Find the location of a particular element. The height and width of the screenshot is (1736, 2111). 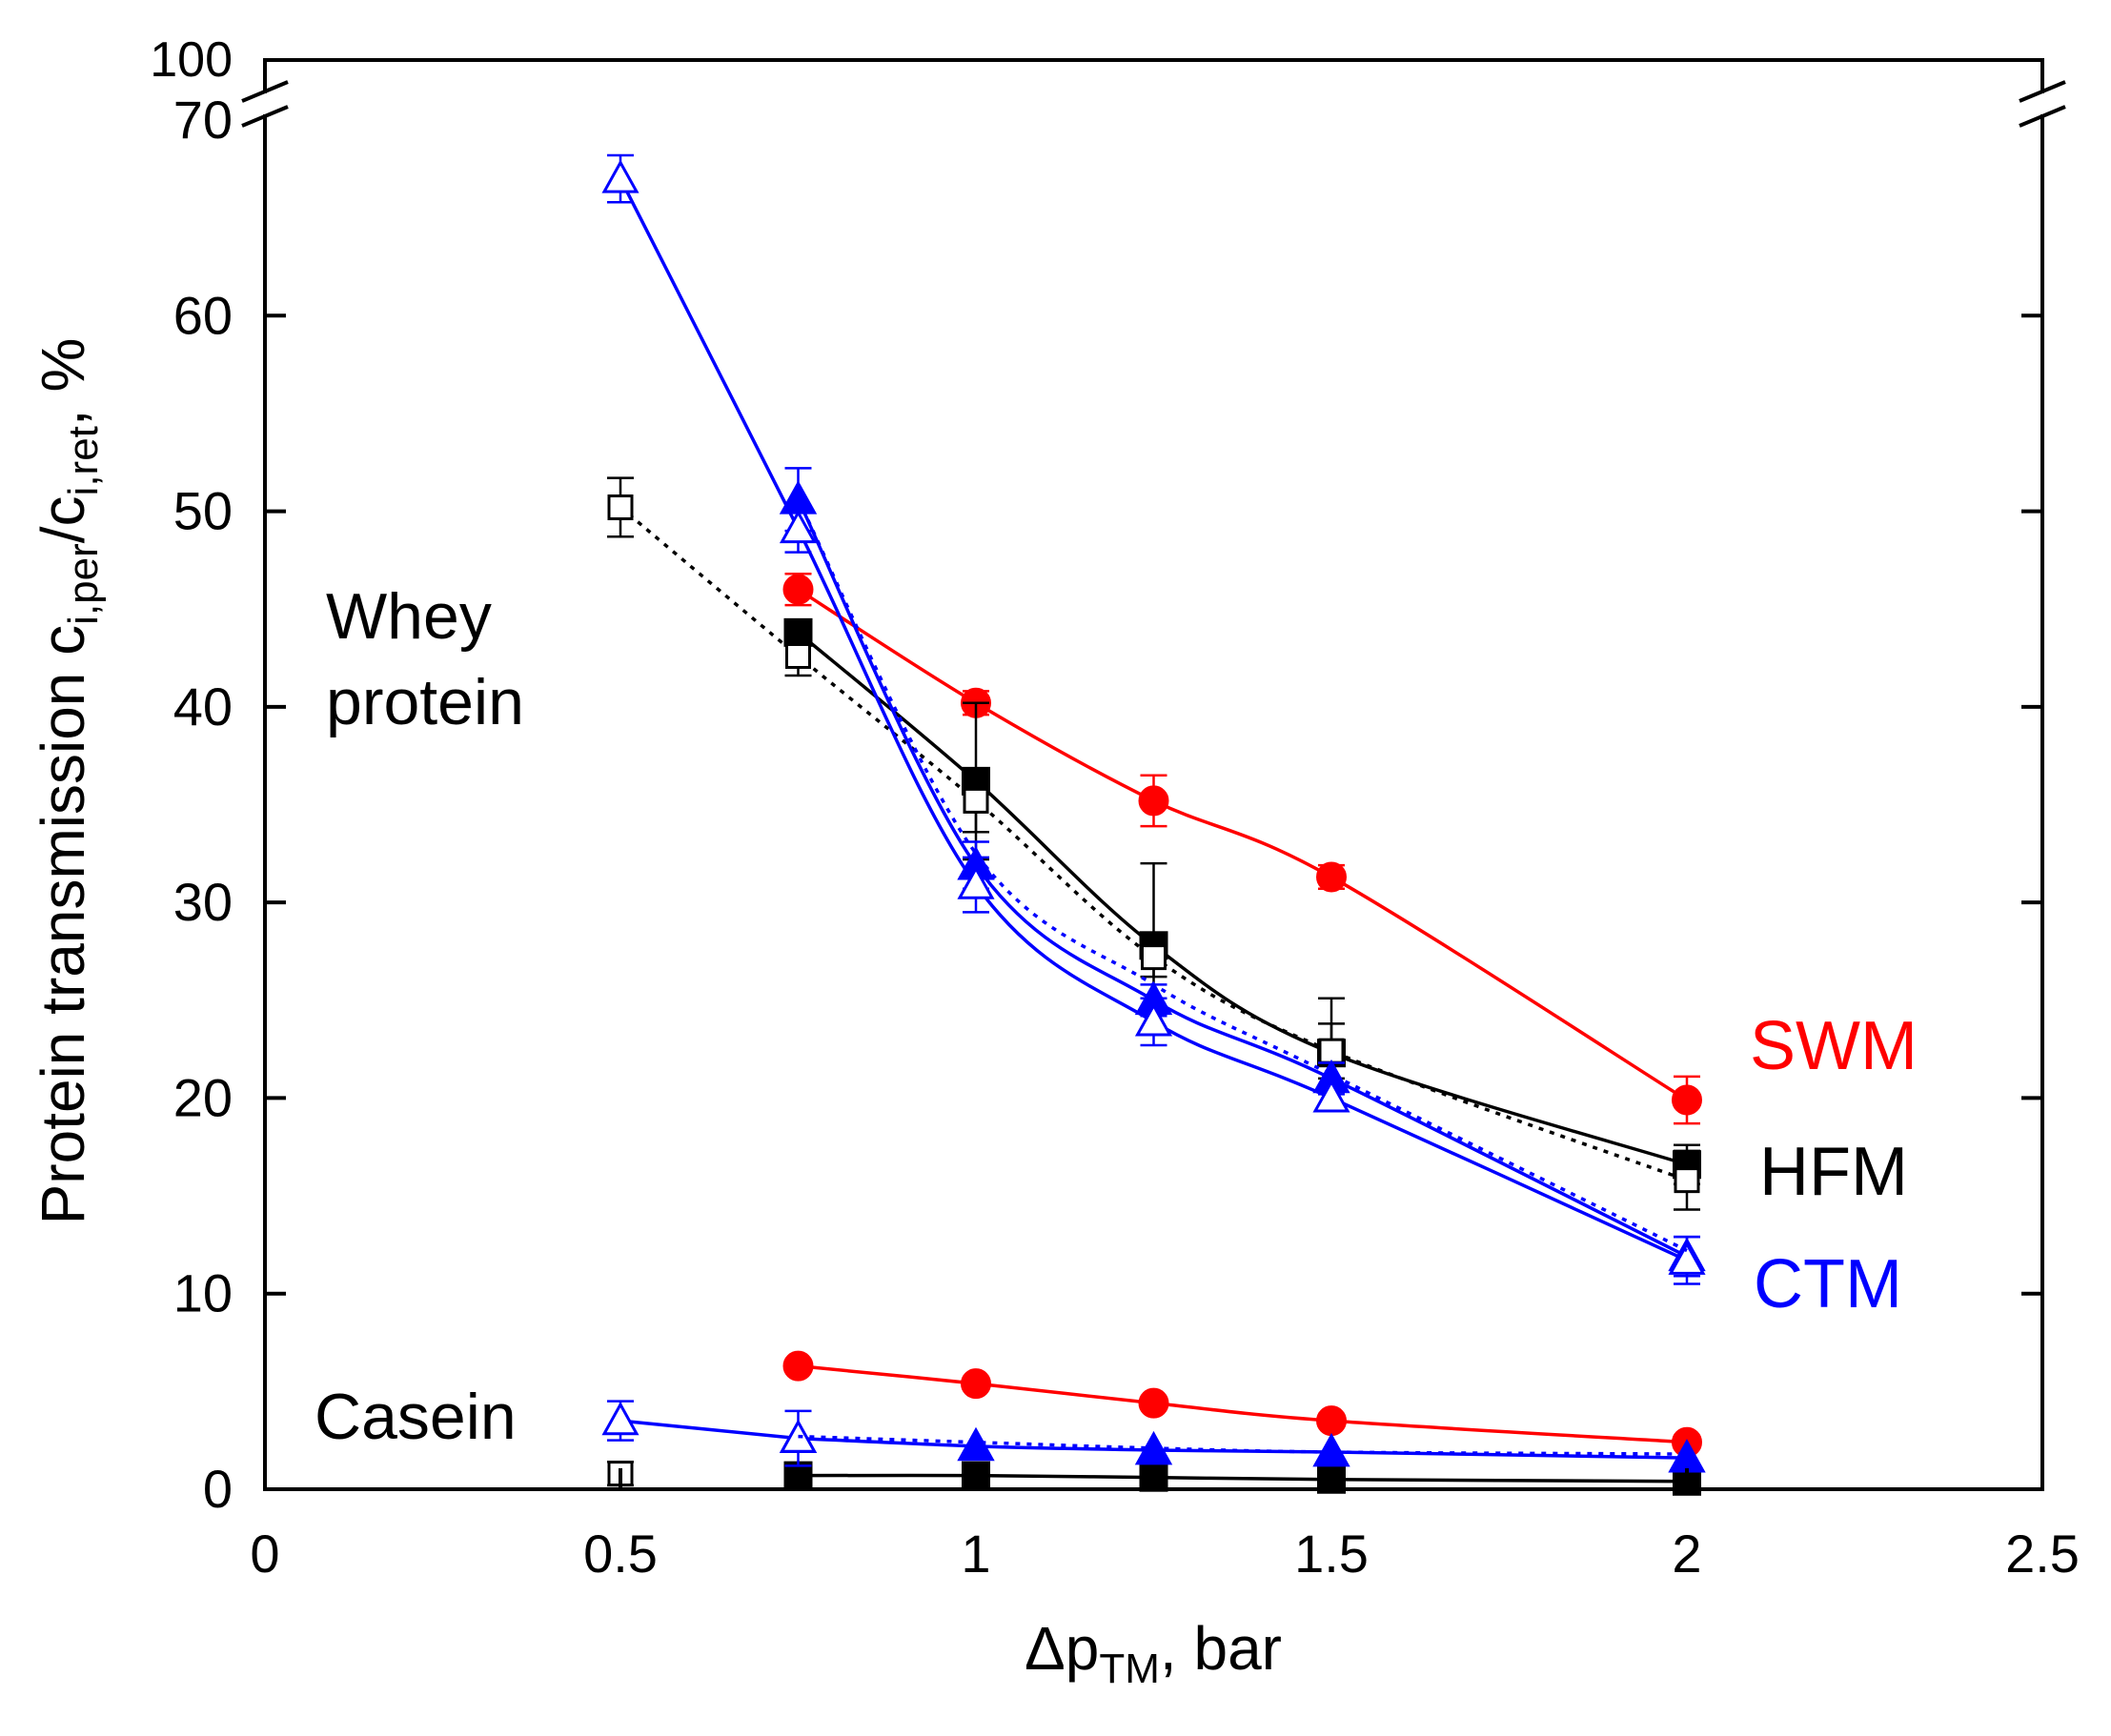

y-tick-label: 70 is located at coordinates (203, 120).